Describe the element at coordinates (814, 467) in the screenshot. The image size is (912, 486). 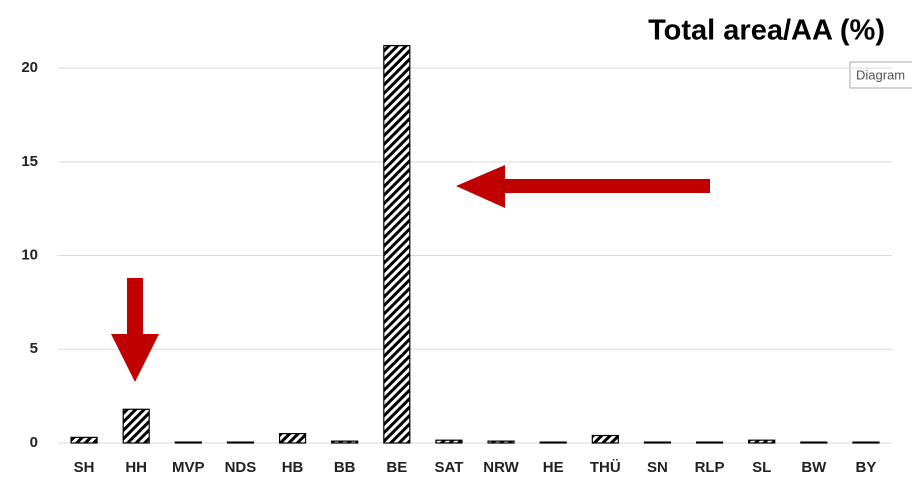
I see `x-tick-label: BW` at that location.